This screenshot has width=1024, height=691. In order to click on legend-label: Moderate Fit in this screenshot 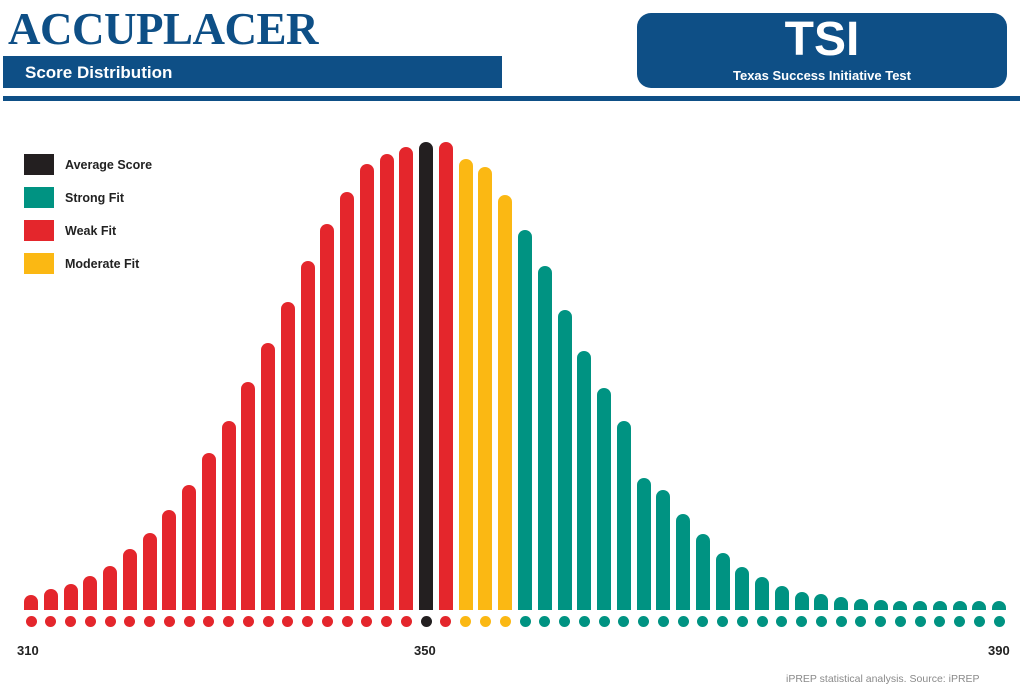, I will do `click(102, 263)`.